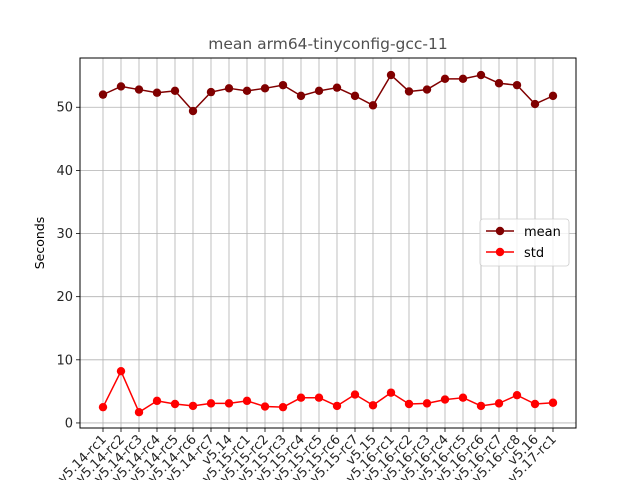 This screenshot has width=640, height=485. I want to click on y-tick-label: 30, so click(64, 234).